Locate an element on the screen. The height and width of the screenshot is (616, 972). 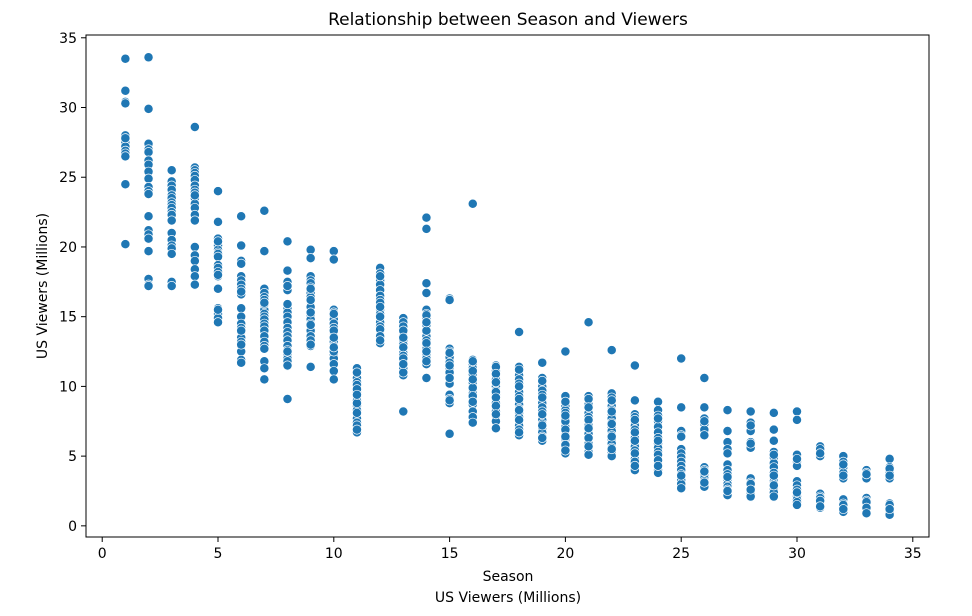
x-tick-label: 0 is located at coordinates (102, 554).